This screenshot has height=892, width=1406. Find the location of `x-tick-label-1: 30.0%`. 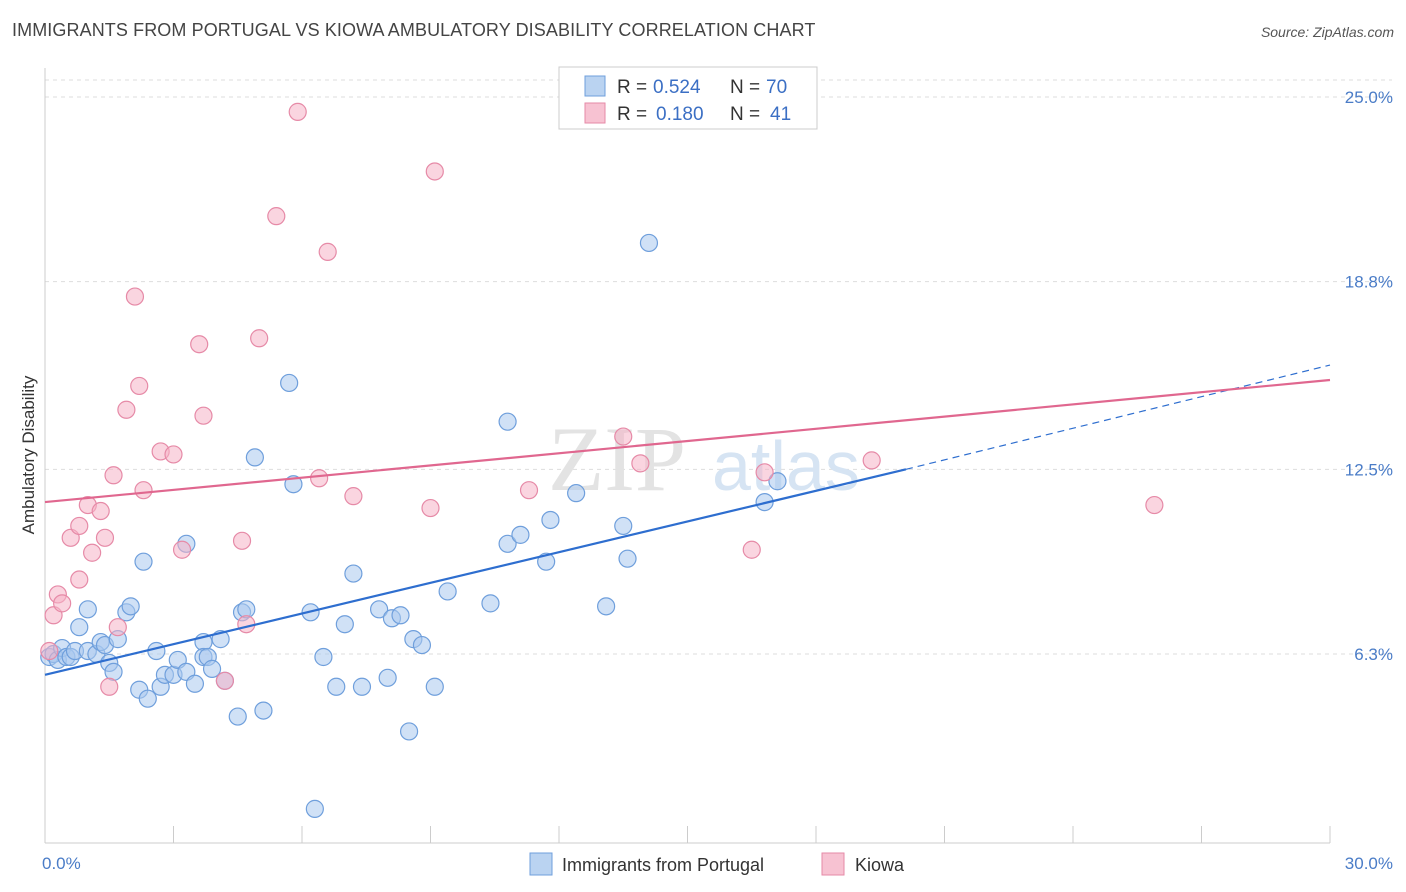

x-tick-label-1: 30.0% is located at coordinates (1369, 863).